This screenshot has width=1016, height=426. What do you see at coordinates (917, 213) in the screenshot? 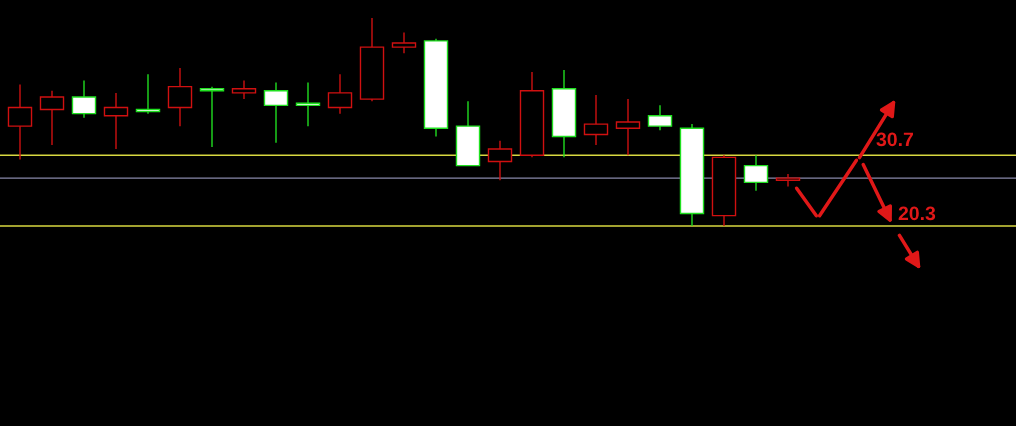
I see `text: 20.3` at bounding box center [917, 213].